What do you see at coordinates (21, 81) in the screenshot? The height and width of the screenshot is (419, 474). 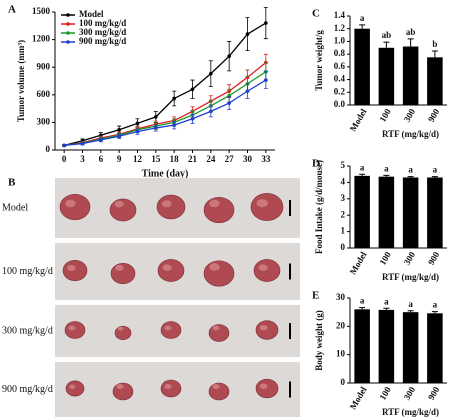 I see `y-axis-label: Tumor volume (mm³)` at bounding box center [21, 81].